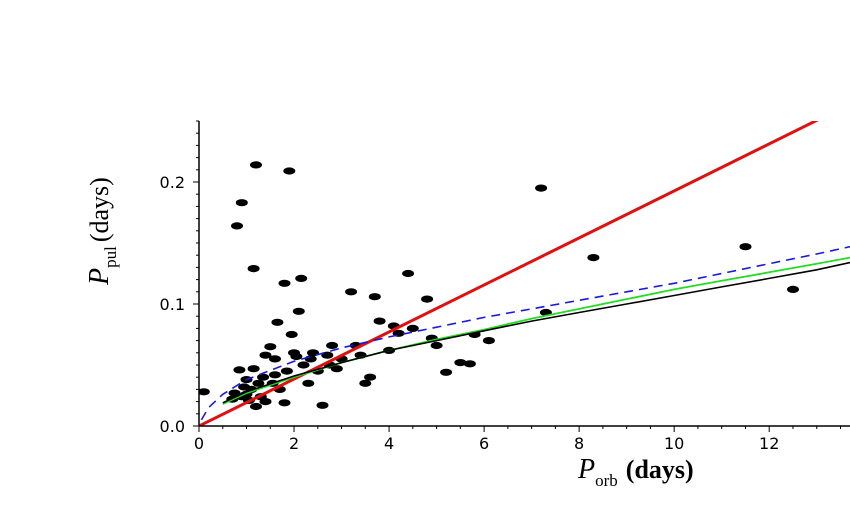  Describe the element at coordinates (172, 304) in the screenshot. I see `y-tick-label: 0.1` at that location.